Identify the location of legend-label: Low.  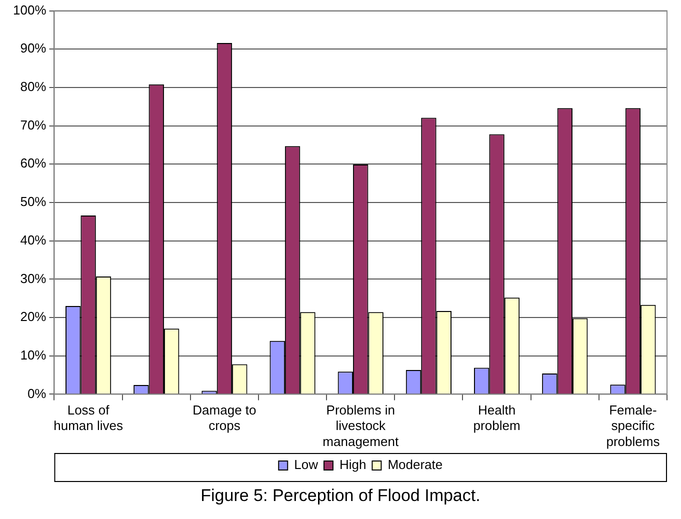
(306, 464).